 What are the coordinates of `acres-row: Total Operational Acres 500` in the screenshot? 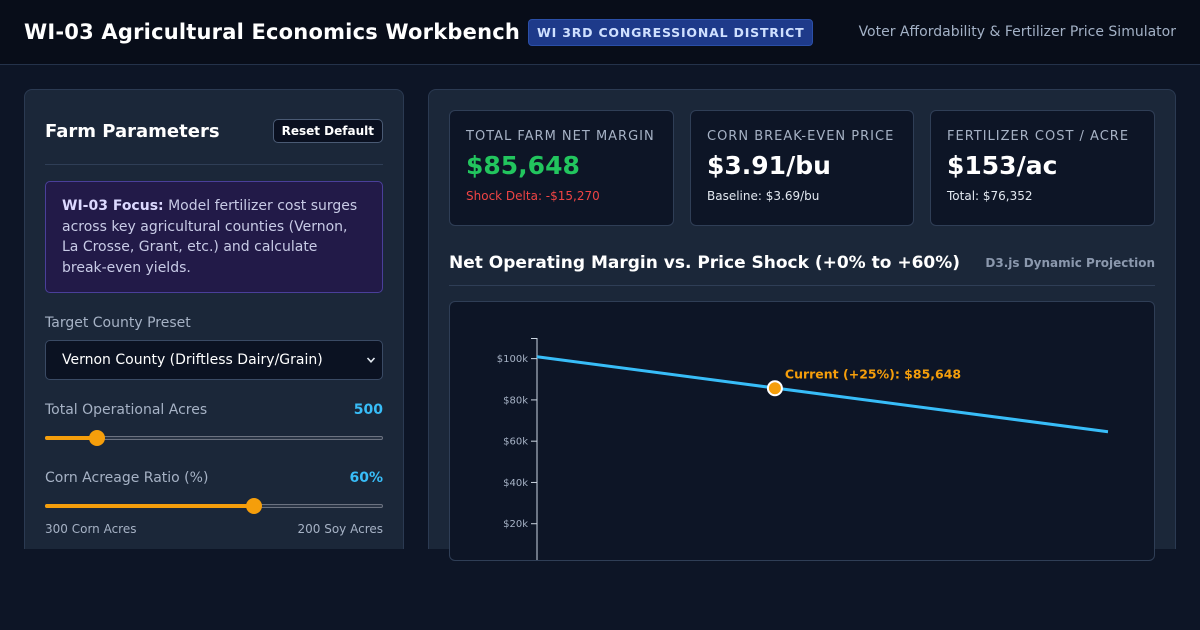 It's located at (214, 410).